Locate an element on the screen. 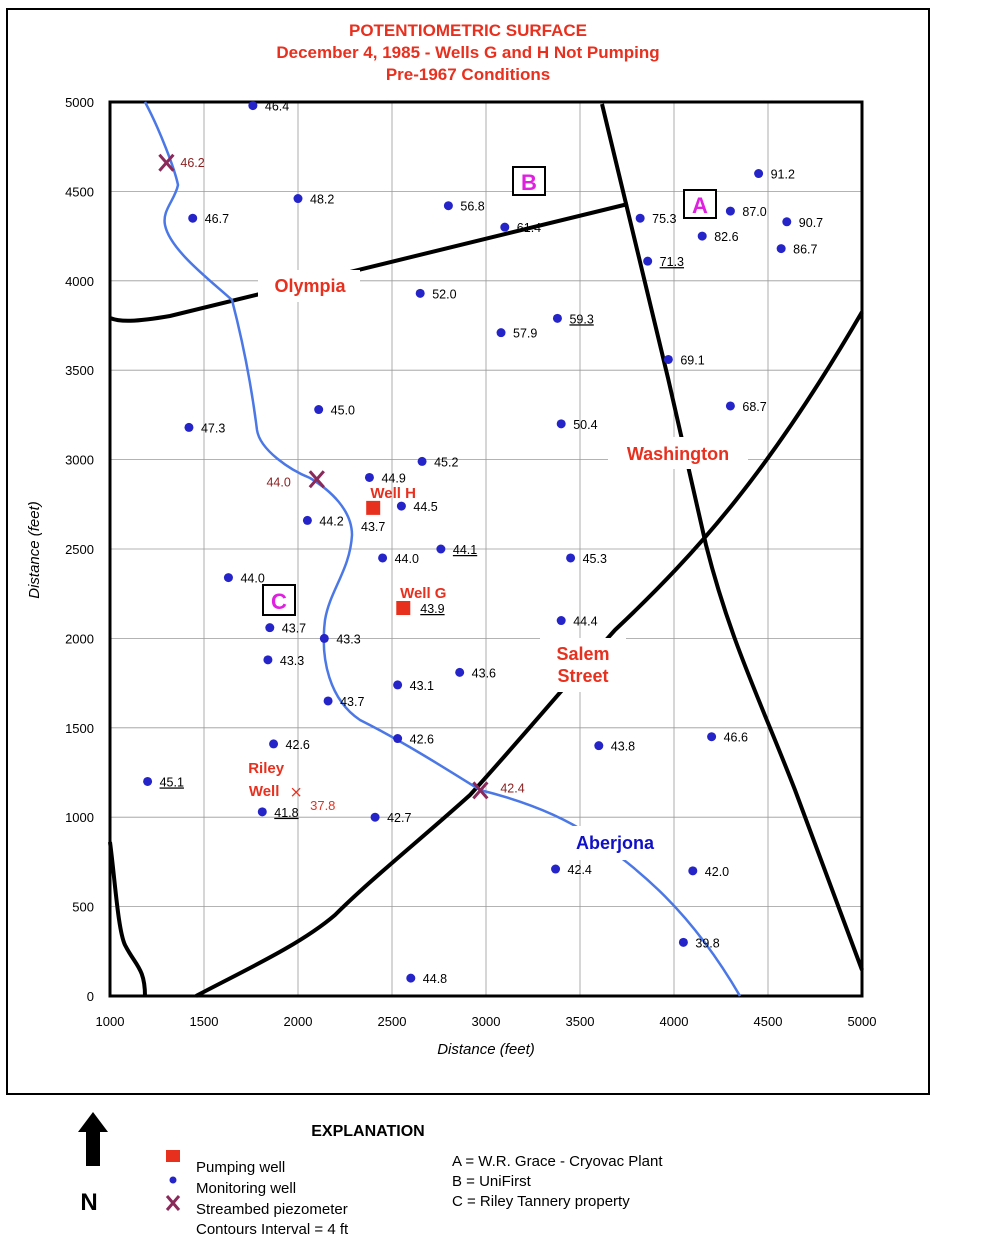 This screenshot has width=983, height=1248. x-tick-label: 4000 is located at coordinates (674, 1021).